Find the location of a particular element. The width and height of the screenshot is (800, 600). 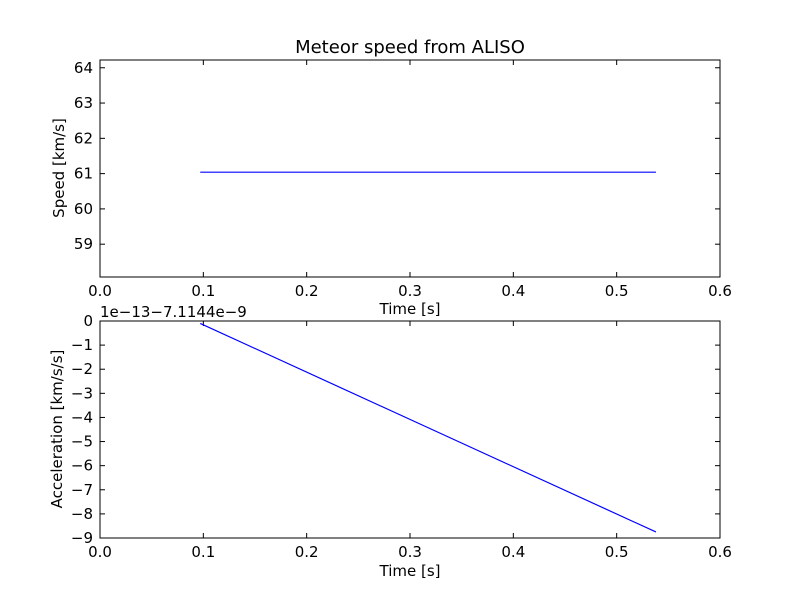

acceleration-y-axis-label: Acceleration [km/s/s] is located at coordinates (57, 429).